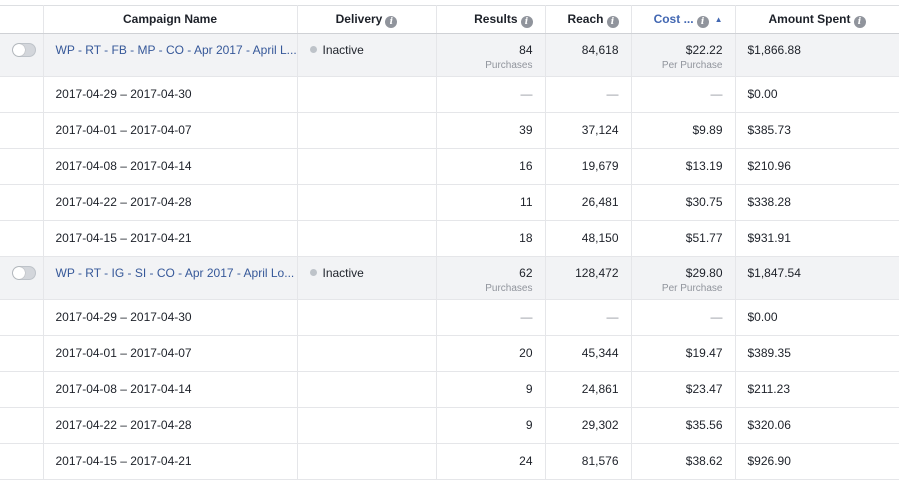 This screenshot has height=480, width=899. Describe the element at coordinates (683, 353) in the screenshot. I see `cost-cell: $19.47` at that location.